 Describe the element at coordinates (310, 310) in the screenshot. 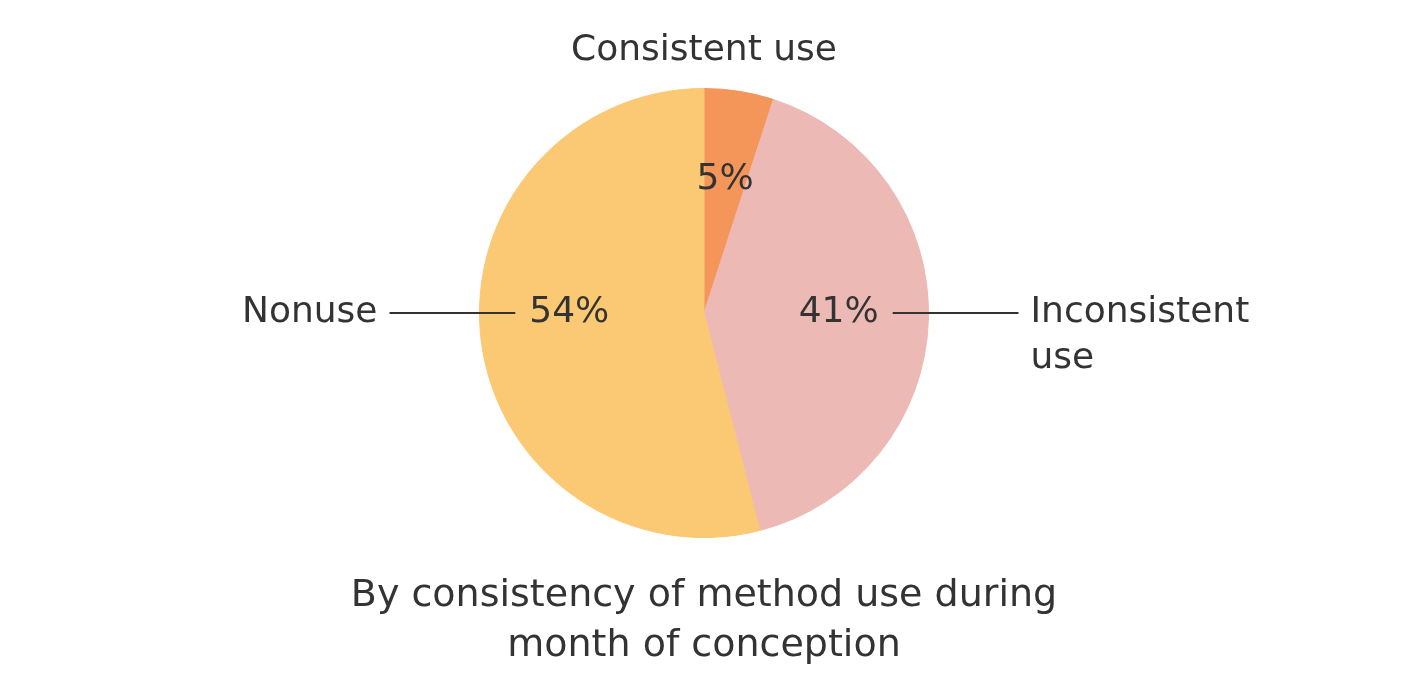

I see `slice-label: Nonuse` at that location.